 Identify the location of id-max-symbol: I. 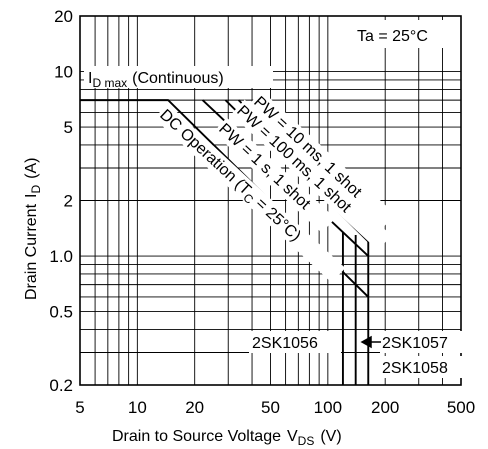
(90, 78).